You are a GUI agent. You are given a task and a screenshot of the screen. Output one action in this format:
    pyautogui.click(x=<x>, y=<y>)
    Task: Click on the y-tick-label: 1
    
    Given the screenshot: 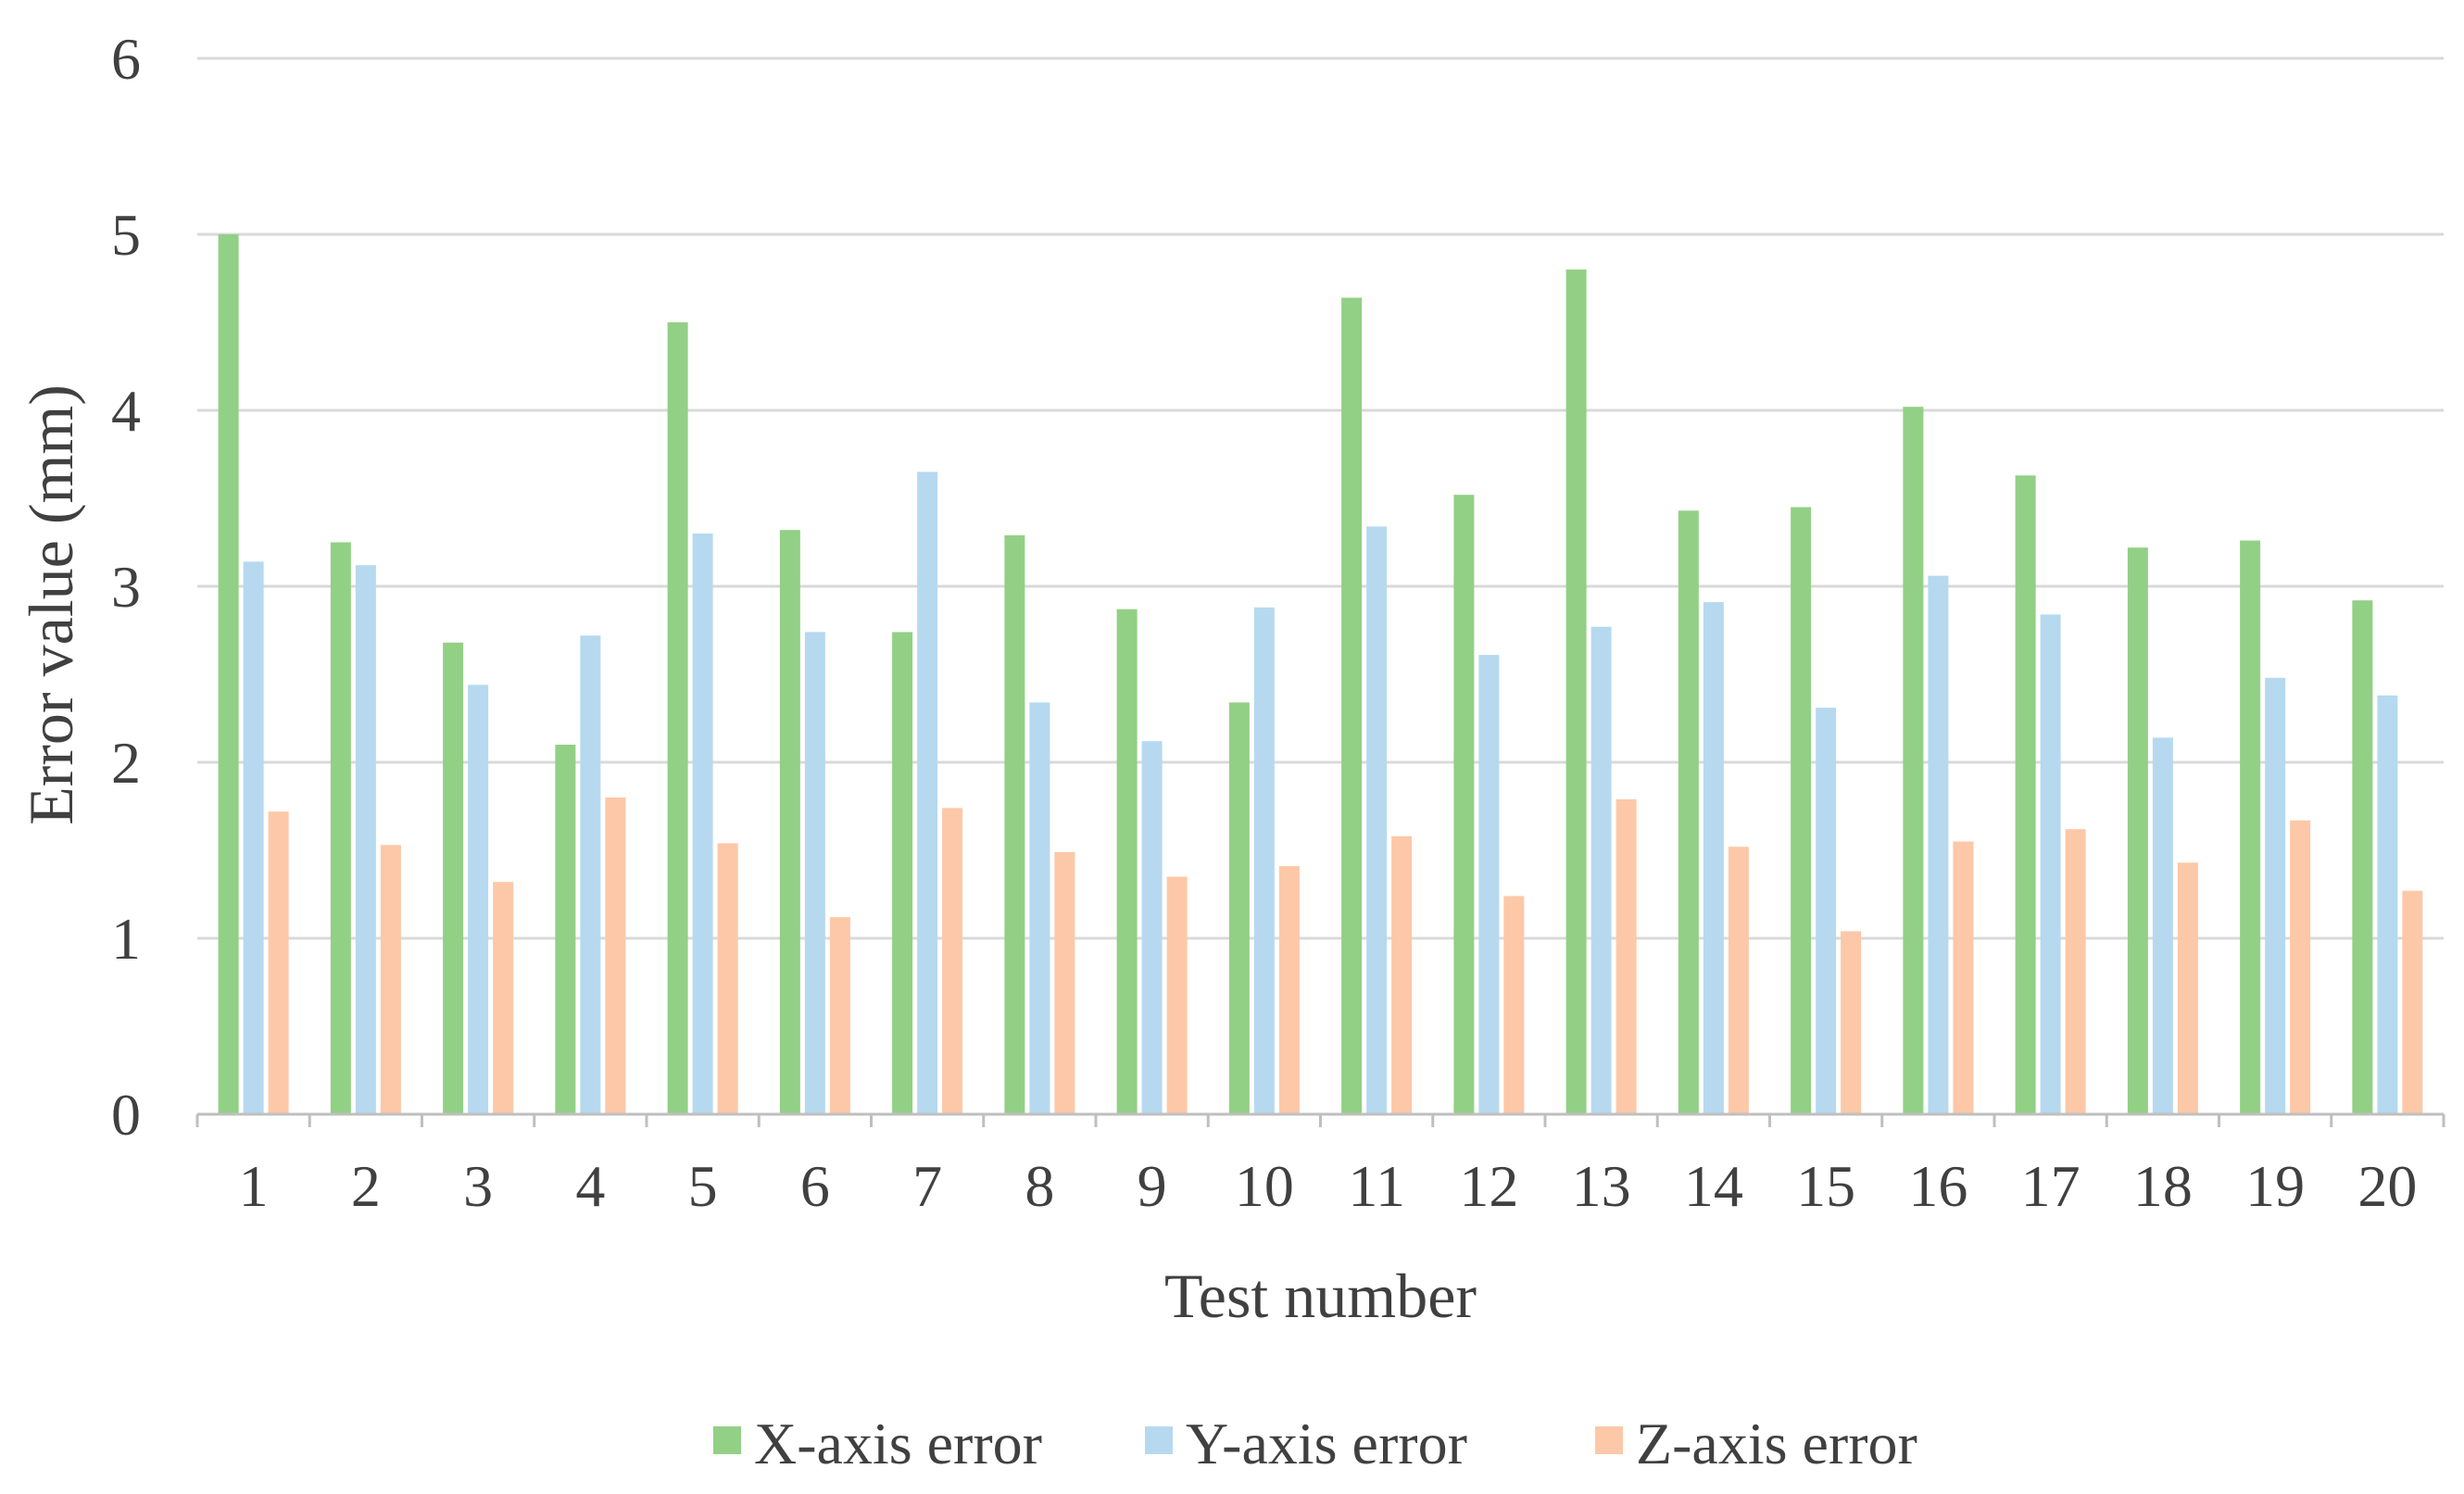 What is the action you would take?
    pyautogui.click(x=126, y=939)
    